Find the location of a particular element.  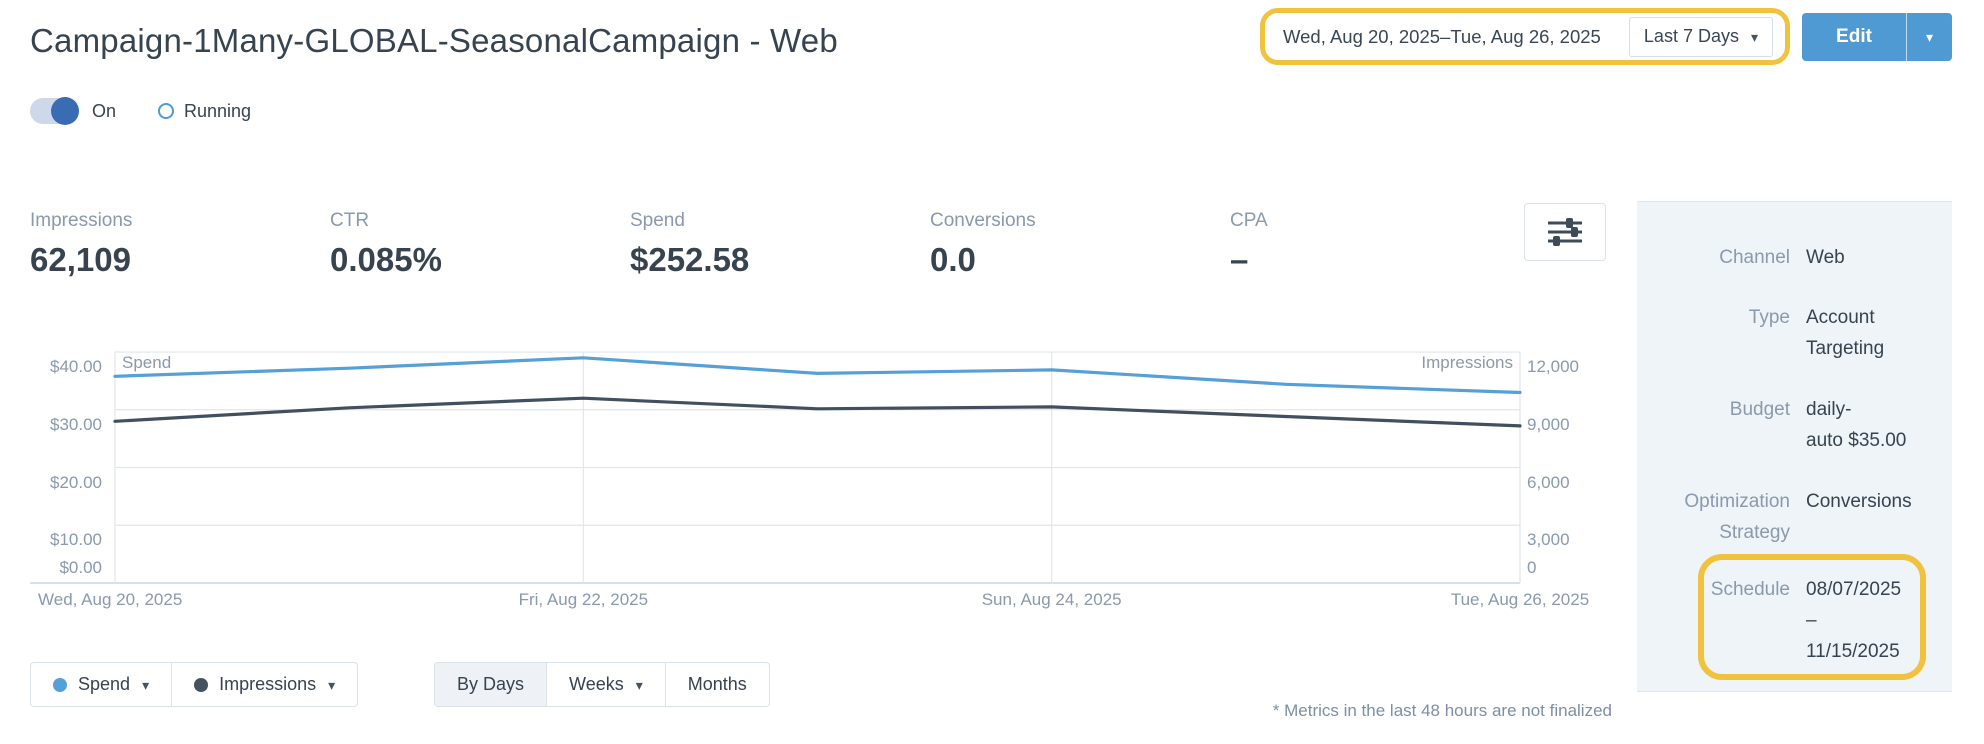

x-axis-tick: Sun, Aug 24, 2025 is located at coordinates (1051, 599).